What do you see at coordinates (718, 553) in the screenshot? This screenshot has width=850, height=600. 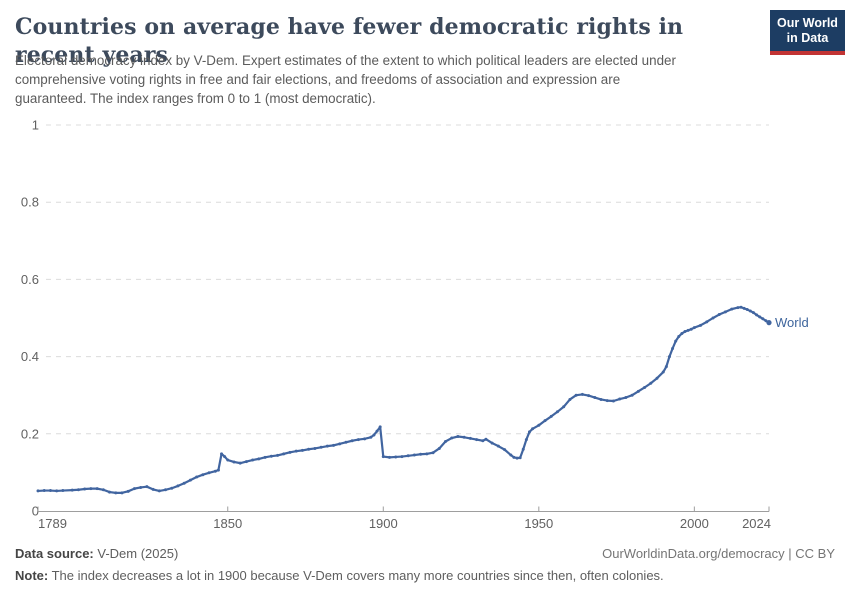 I see `owid-url-link: OurWorldinData.org/democracy | CC BY` at bounding box center [718, 553].